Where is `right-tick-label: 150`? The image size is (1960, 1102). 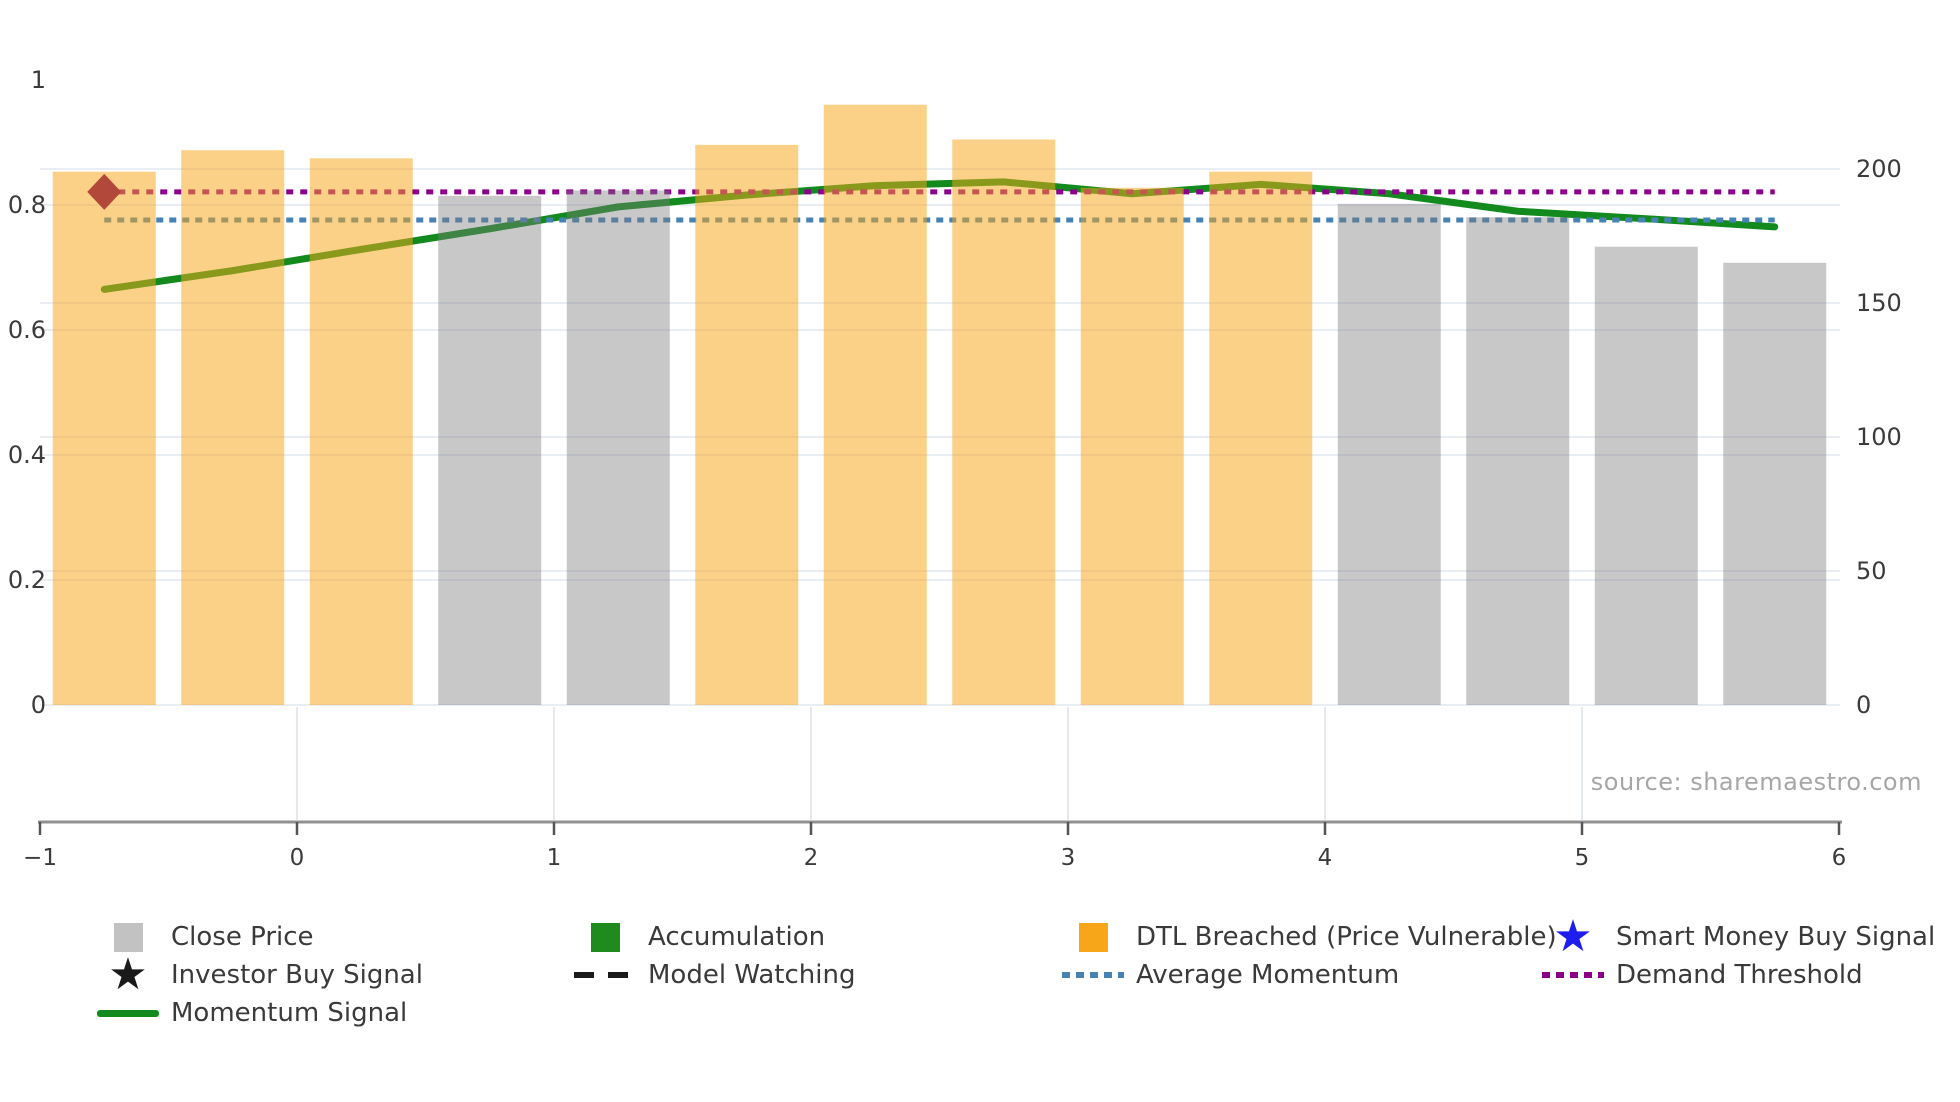
right-tick-label: 150 is located at coordinates (1879, 303).